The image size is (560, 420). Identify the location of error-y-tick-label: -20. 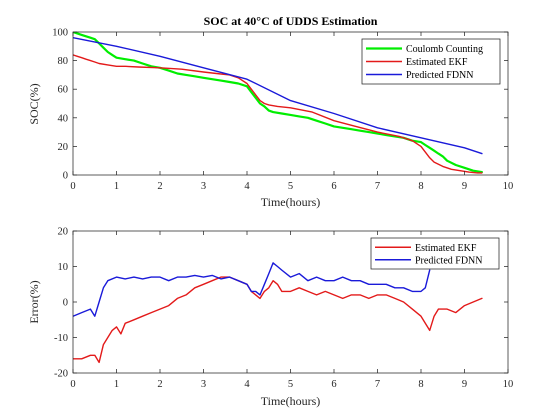
(61, 374).